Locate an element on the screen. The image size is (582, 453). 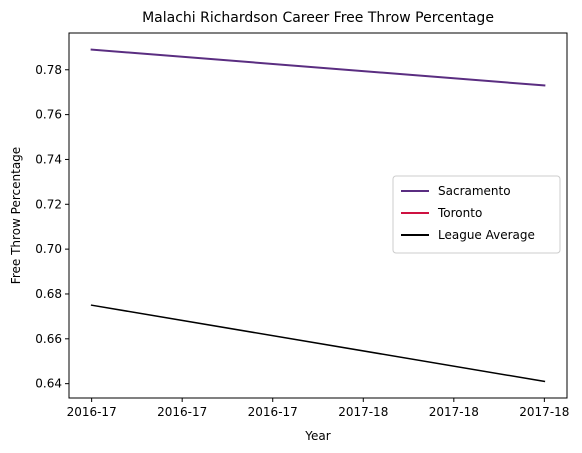
legend-entry: Toronto is located at coordinates (459, 213).